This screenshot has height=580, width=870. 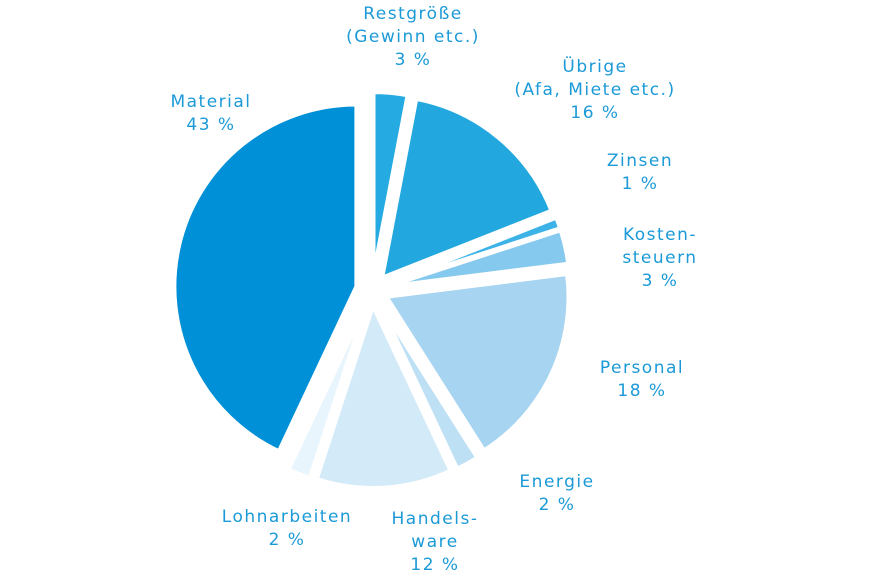 I want to click on value-label: 43 %, so click(x=211, y=125).